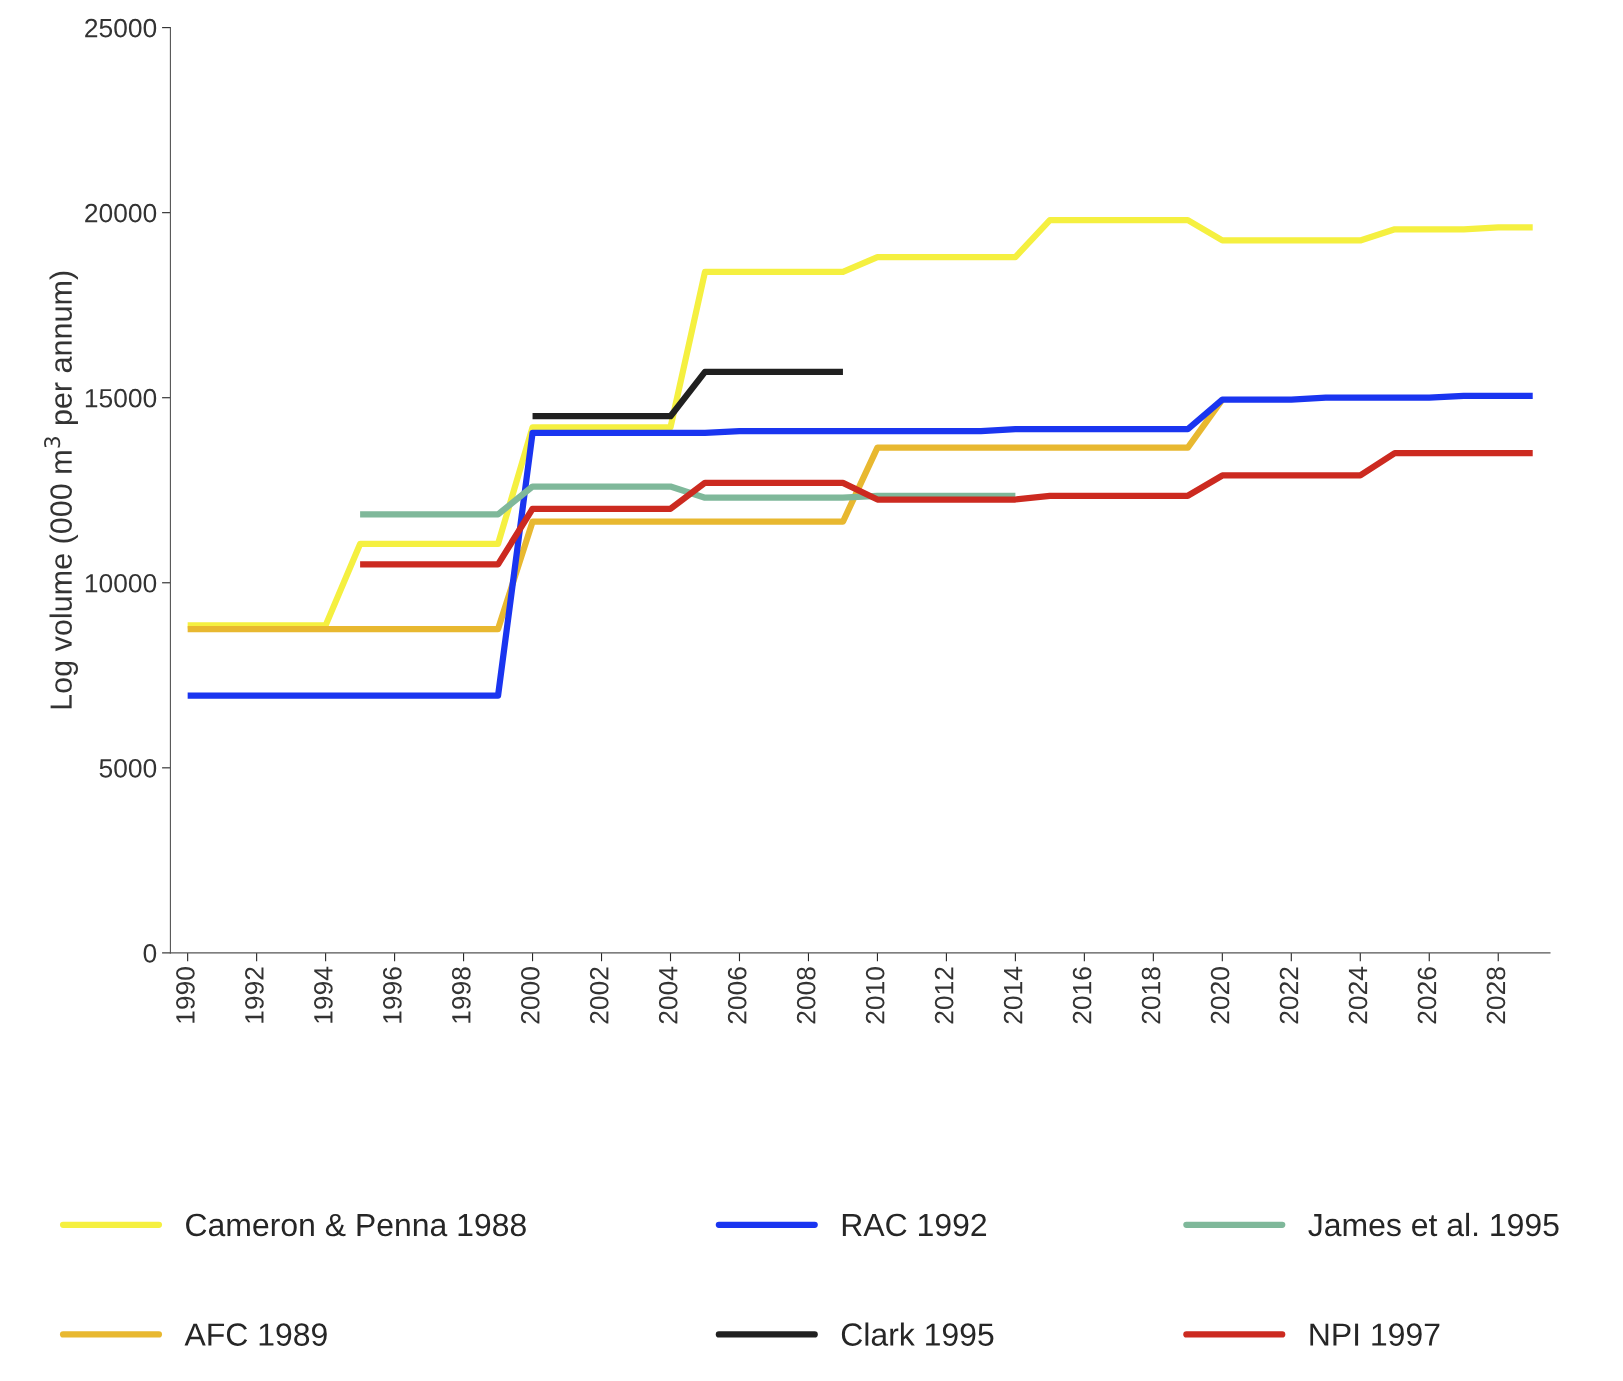 Image resolution: width=1623 pixels, height=1381 pixels. I want to click on legend-label: James et al. 1995, so click(1433, 1224).